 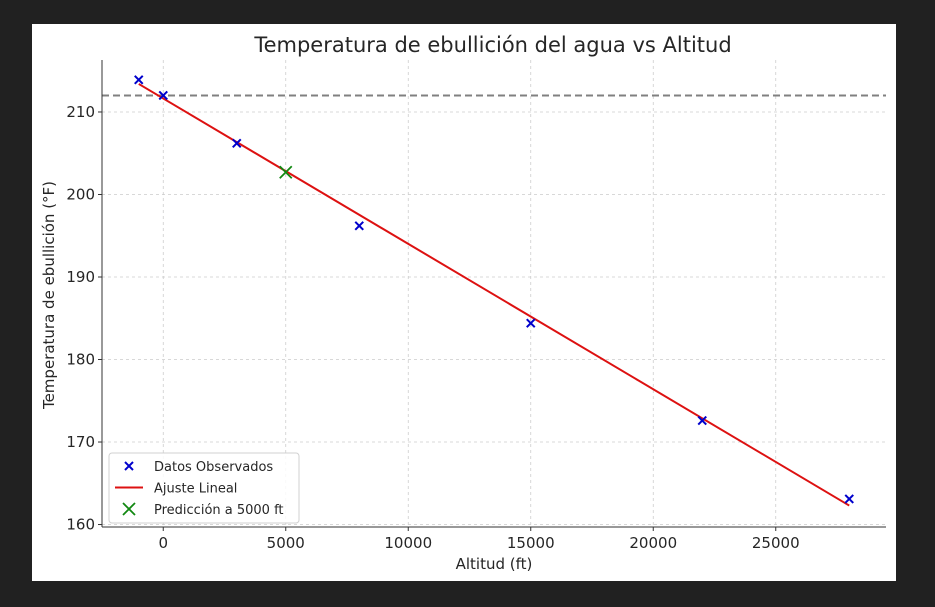 What do you see at coordinates (49, 295) in the screenshot?
I see `y-axis-label: Temperatura de ebullición (°F)` at bounding box center [49, 295].